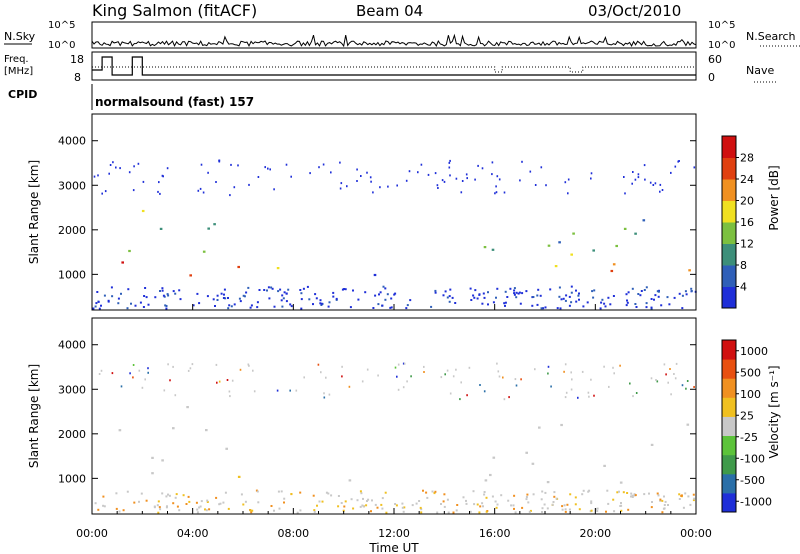  Describe the element at coordinates (750, 372) in the screenshot. I see `colorbar-tick-label: 500` at that location.